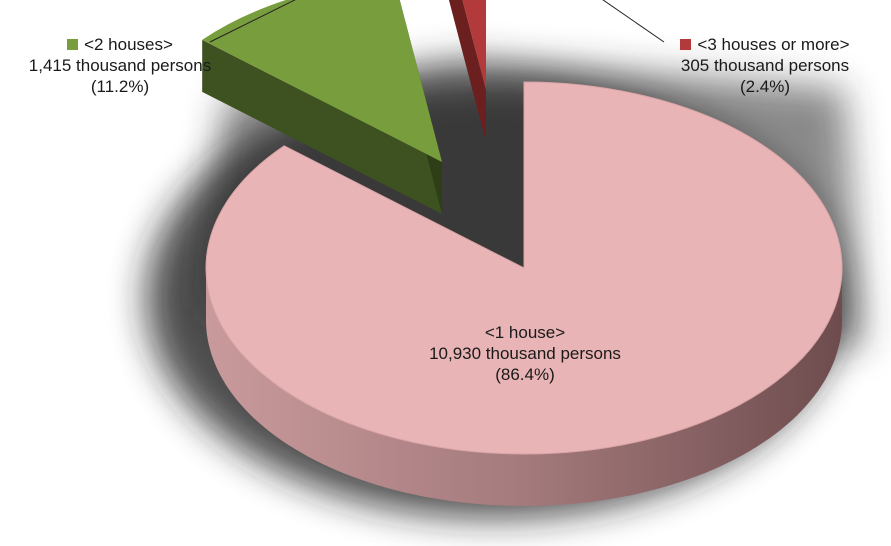 Image resolution: width=891 pixels, height=546 pixels. What do you see at coordinates (525, 374) in the screenshot?
I see `label-one-percent: (86.4%)` at bounding box center [525, 374].